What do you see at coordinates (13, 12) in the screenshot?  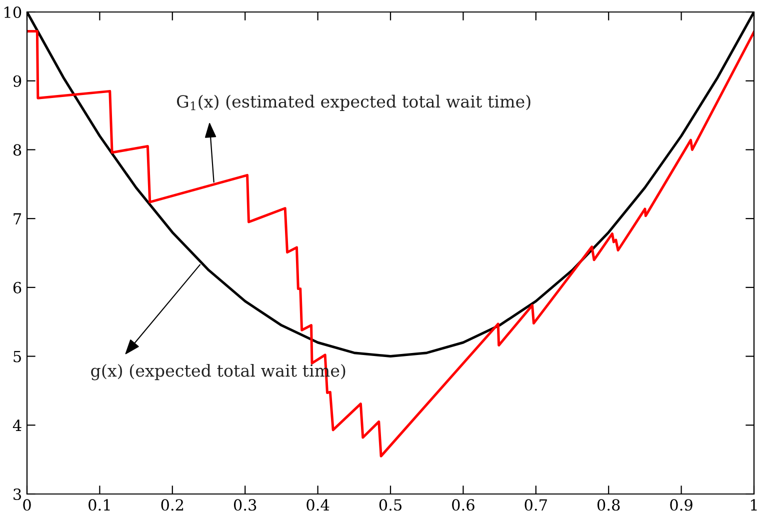 I see `y-tick-label: 10` at bounding box center [13, 12].